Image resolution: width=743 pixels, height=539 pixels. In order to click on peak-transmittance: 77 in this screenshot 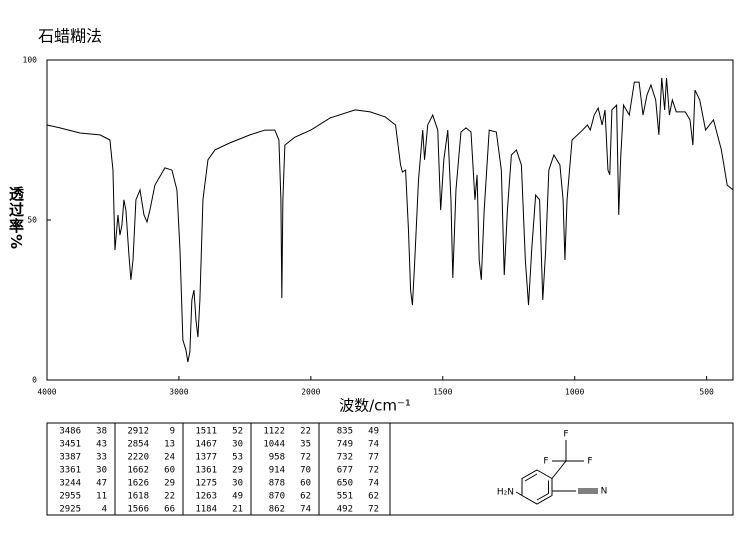, I will do `click(373, 458)`.